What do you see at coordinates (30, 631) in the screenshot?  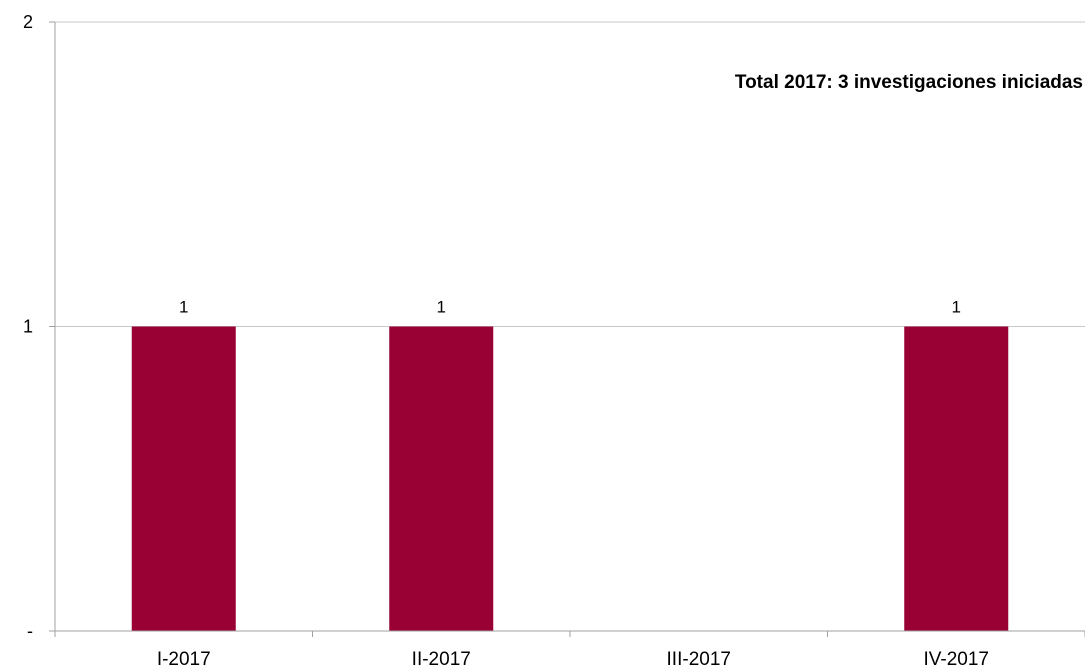 I see `y-tick-label: -` at bounding box center [30, 631].